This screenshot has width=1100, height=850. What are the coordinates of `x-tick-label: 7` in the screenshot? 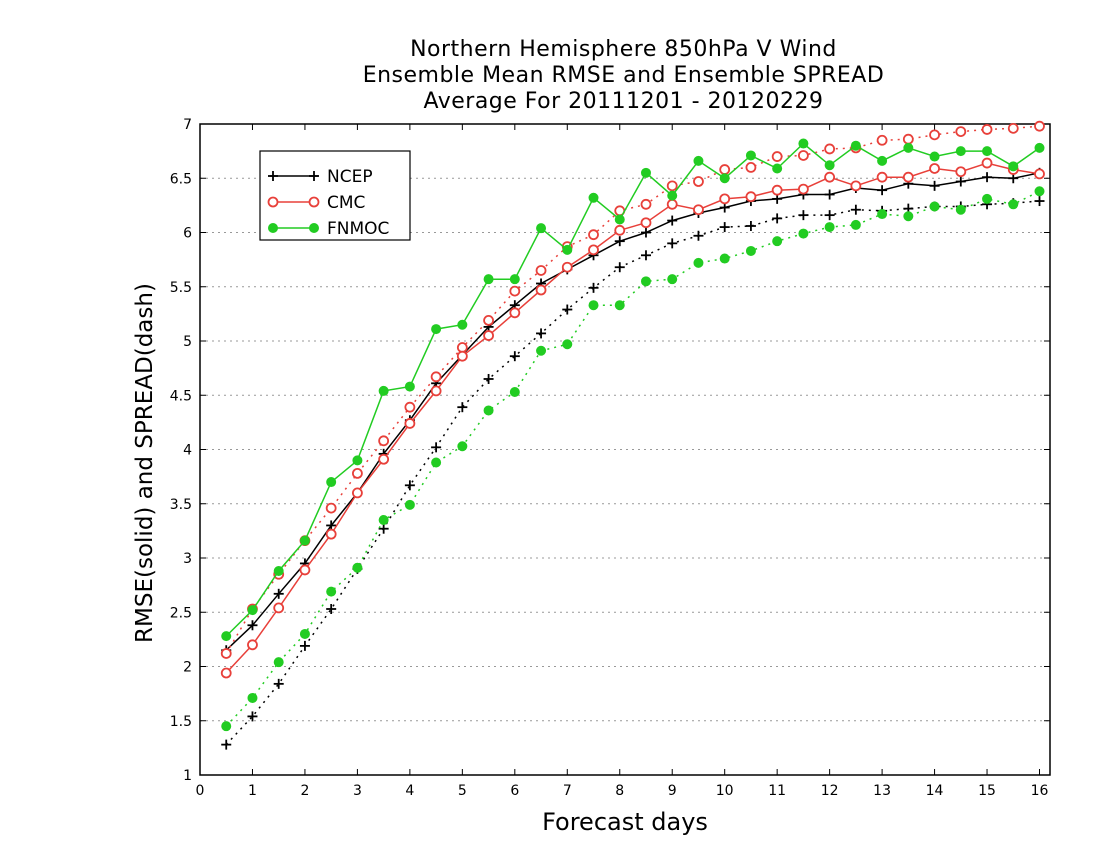 It's located at (567, 791).